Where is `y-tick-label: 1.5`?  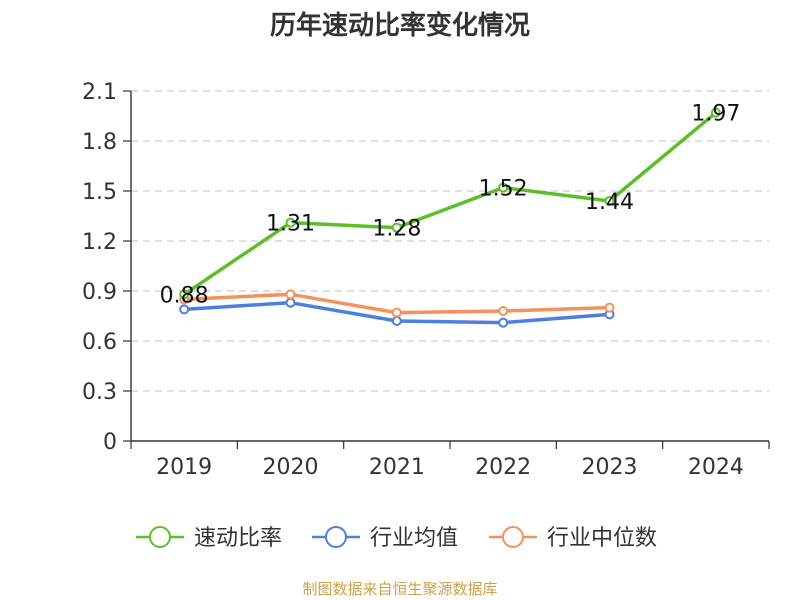 y-tick-label: 1.5 is located at coordinates (99, 192).